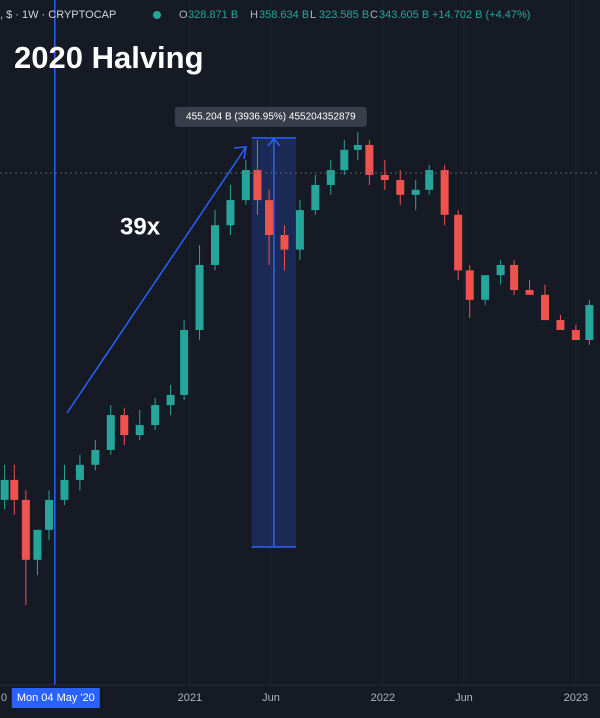  What do you see at coordinates (576, 698) in the screenshot?
I see `x-tick-label: 2023` at bounding box center [576, 698].